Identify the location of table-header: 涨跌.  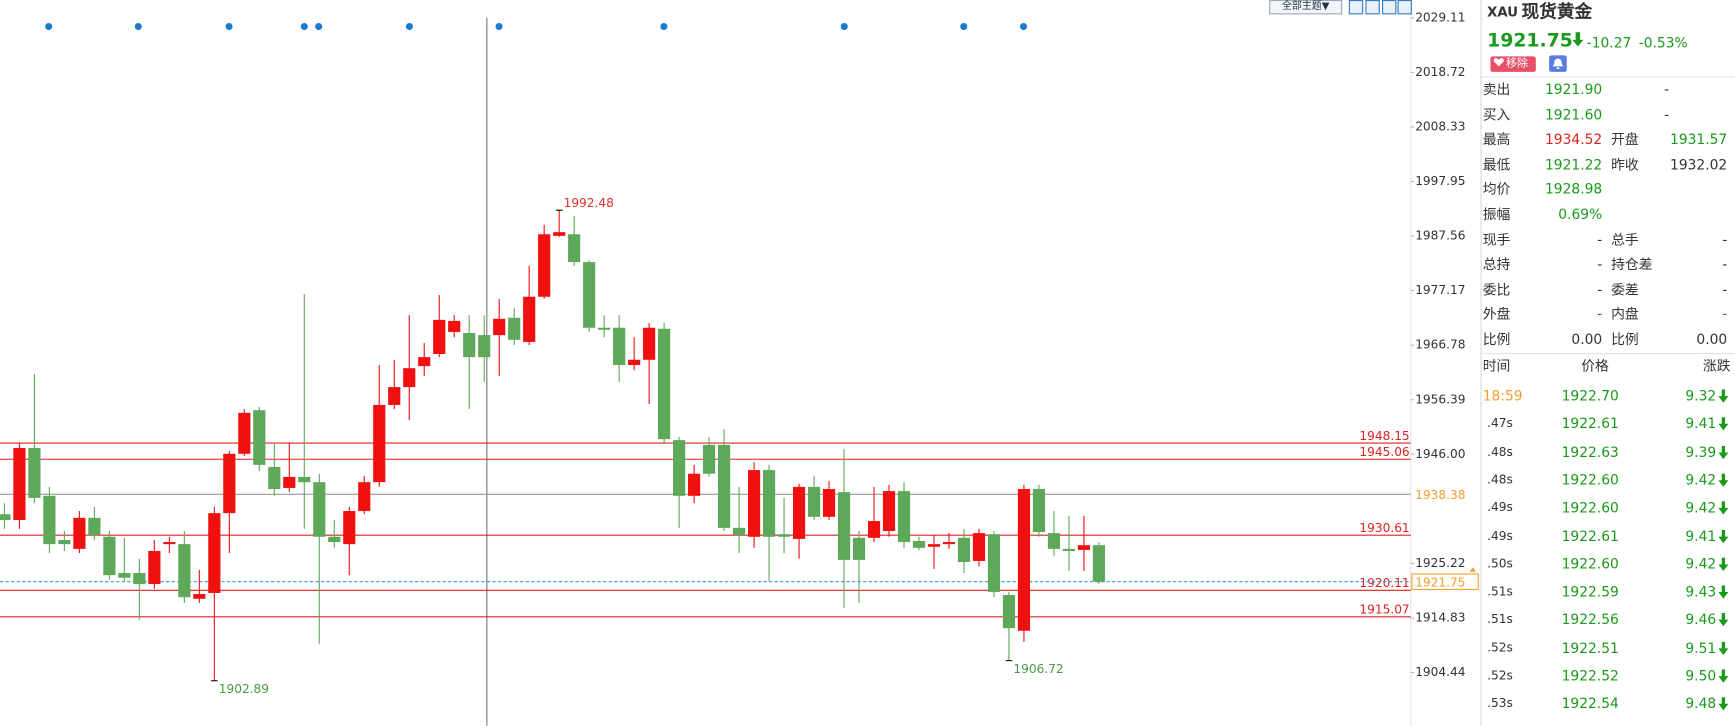
(1716, 365).